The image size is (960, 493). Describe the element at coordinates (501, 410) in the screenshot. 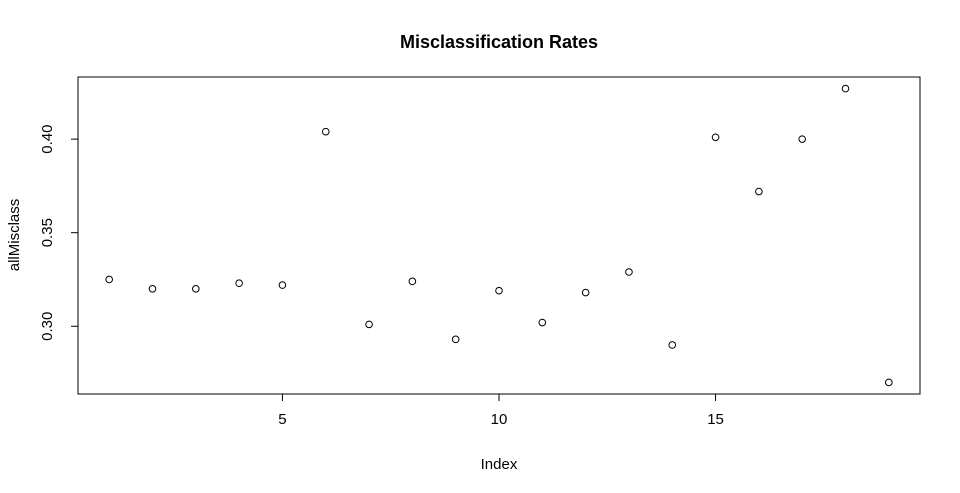

I see `x-axis: 5 10 15` at that location.